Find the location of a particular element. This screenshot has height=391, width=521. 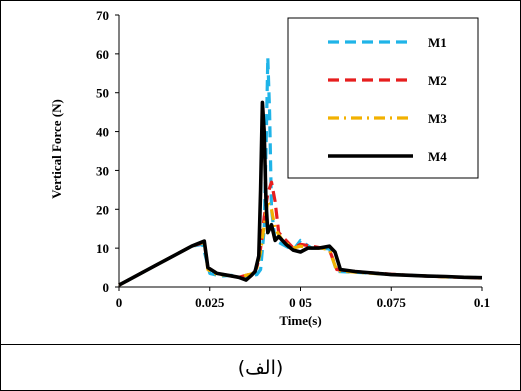

y-tick-label: 20 is located at coordinates (102, 209).